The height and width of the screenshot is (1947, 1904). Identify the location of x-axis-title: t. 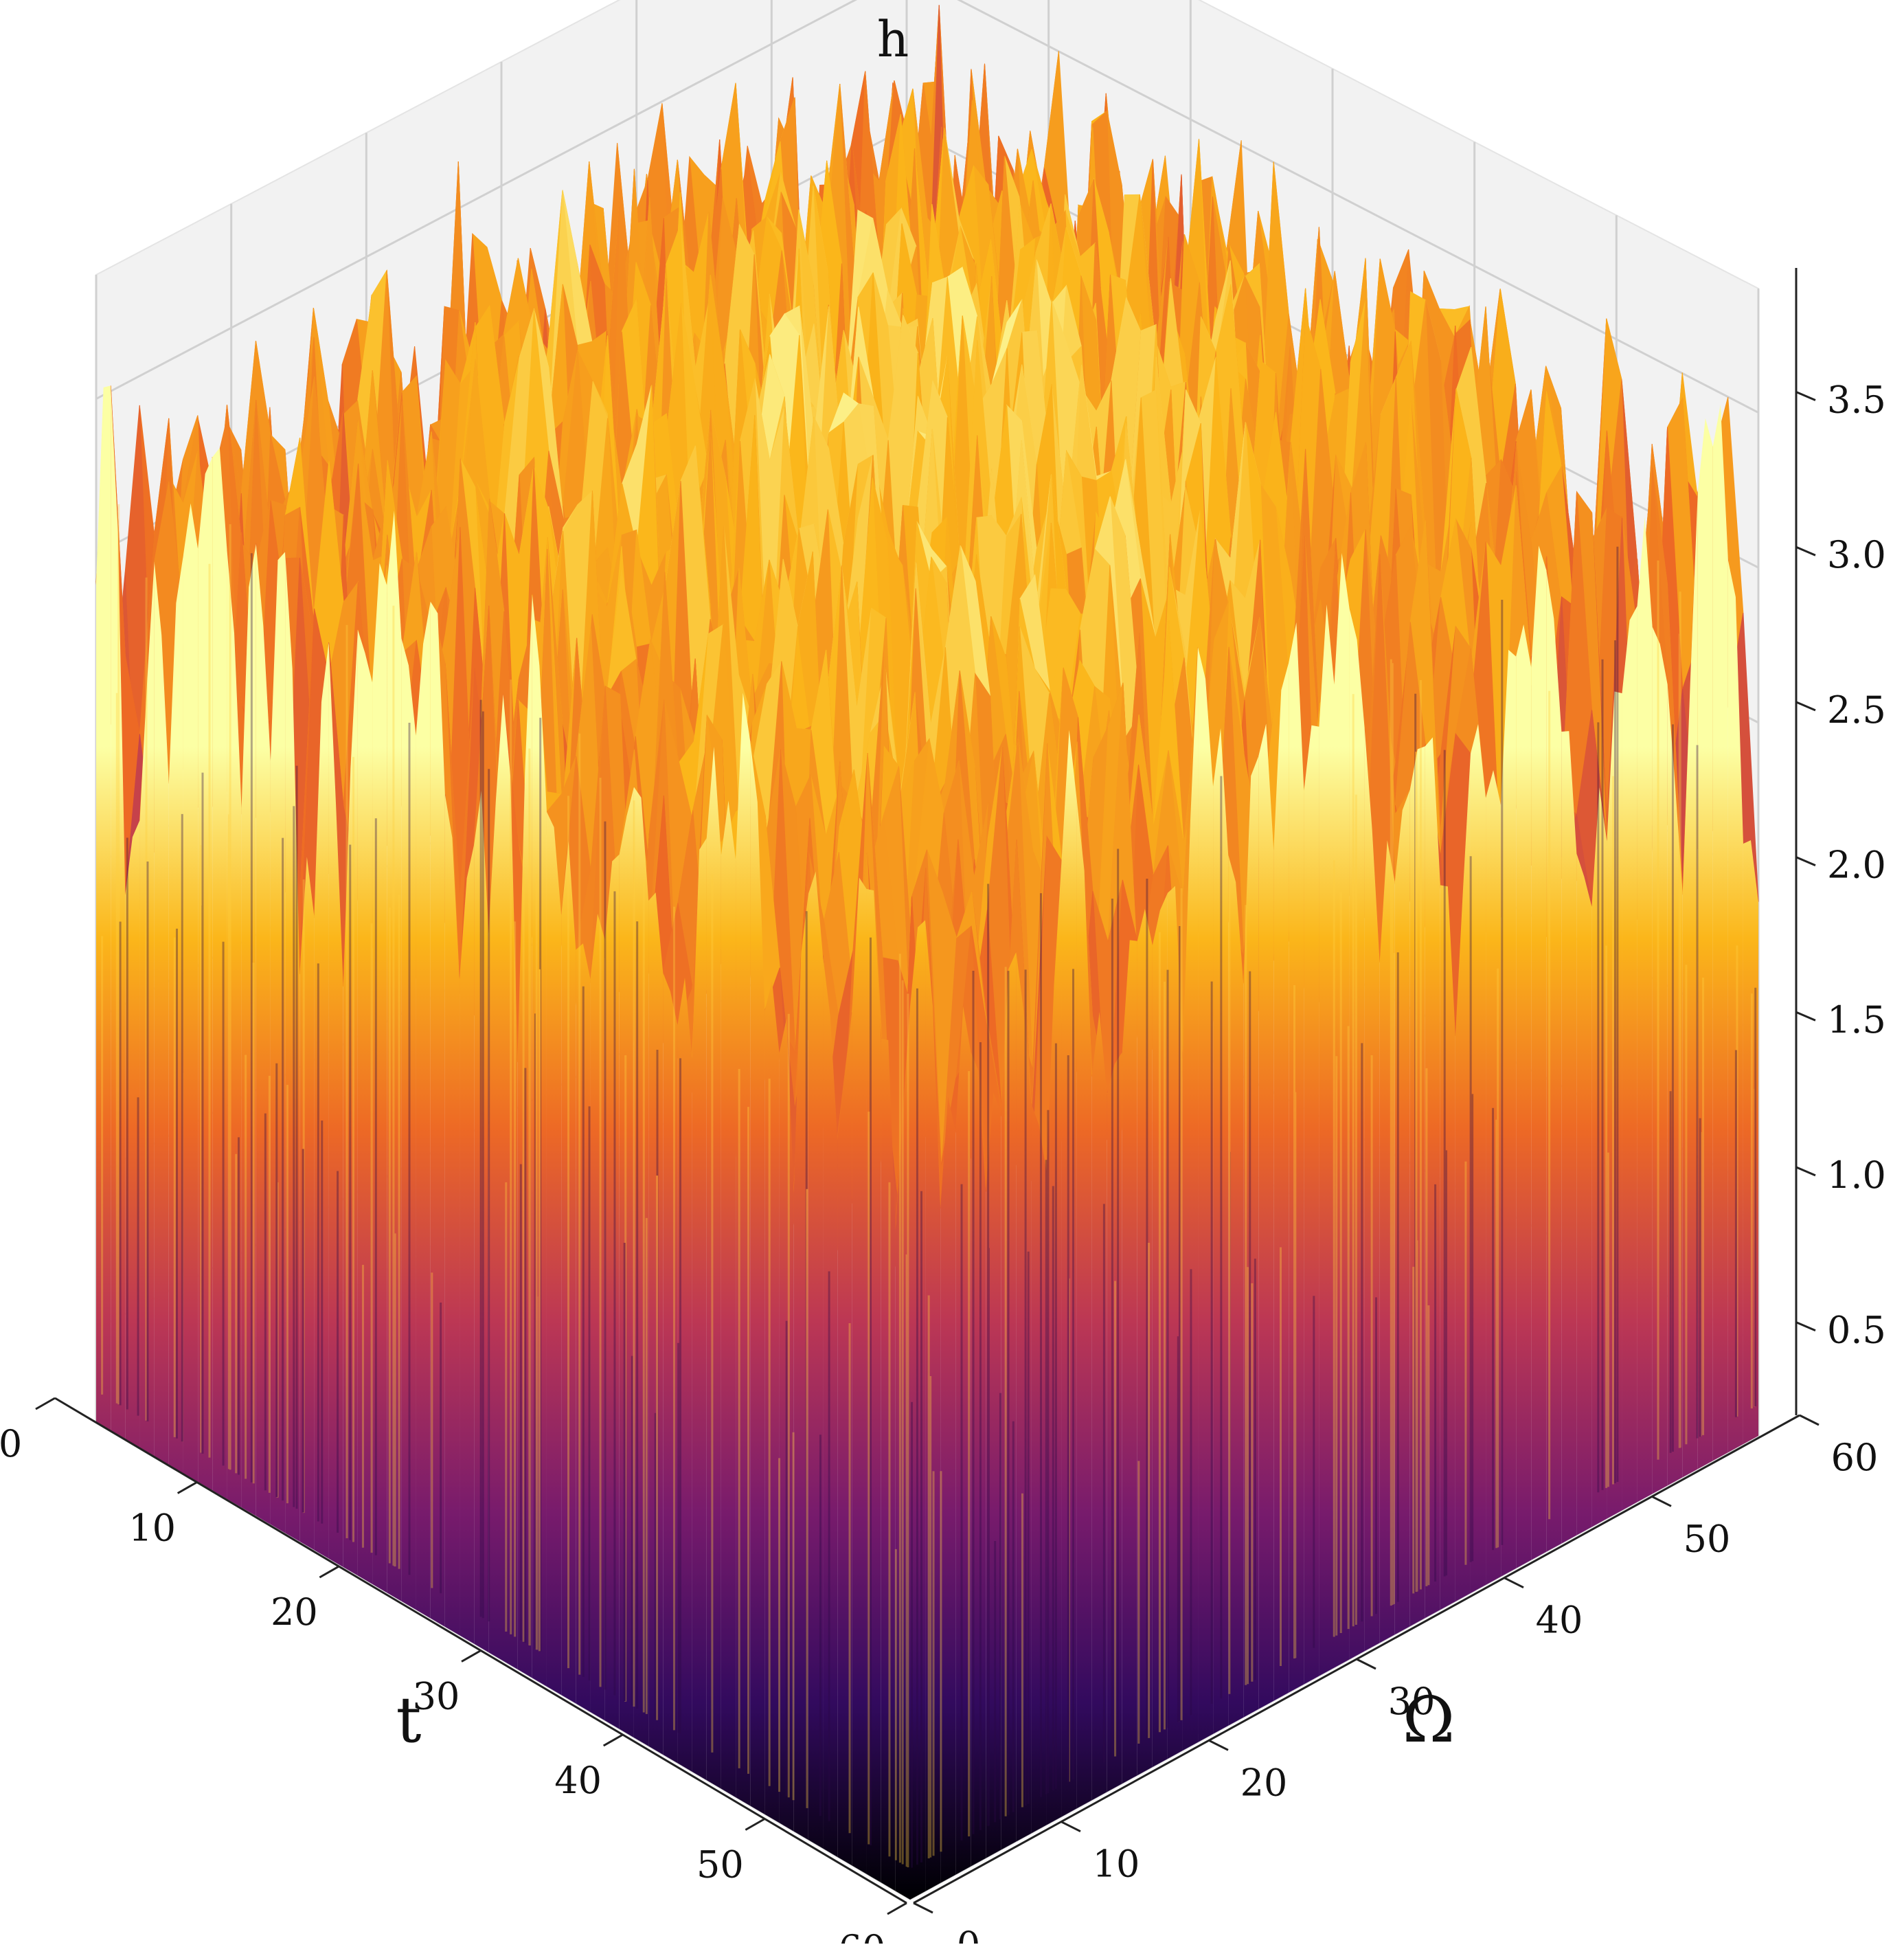
(409, 1720).